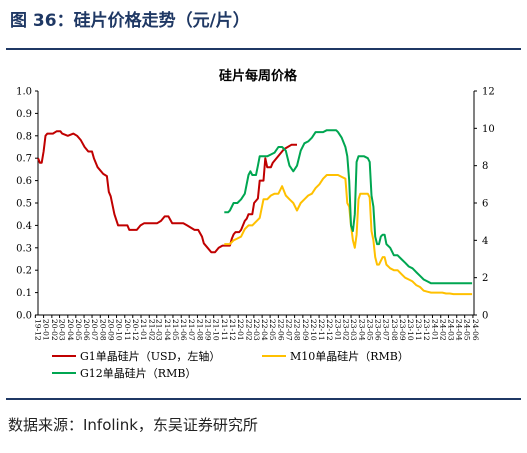  Describe the element at coordinates (488, 129) in the screenshot. I see `y-right-tick-label: 10` at that location.